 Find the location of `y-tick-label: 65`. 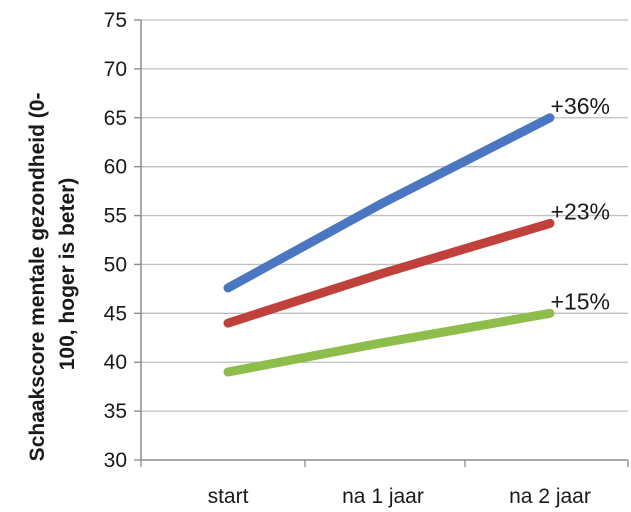

y-tick-label: 65 is located at coordinates (115, 118).